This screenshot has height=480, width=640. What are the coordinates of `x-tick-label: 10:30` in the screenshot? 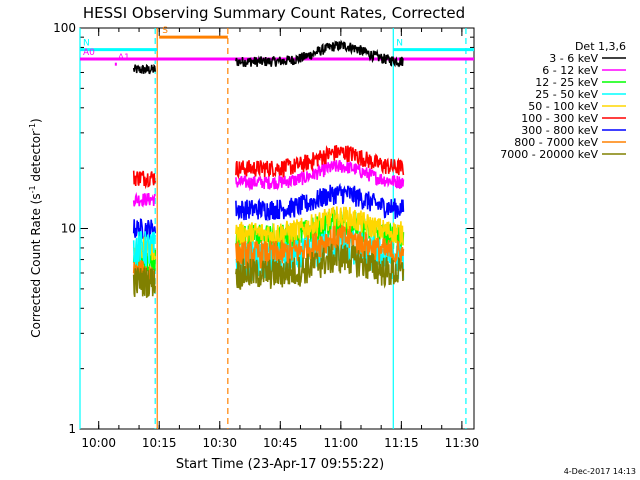 It's located at (219, 443).